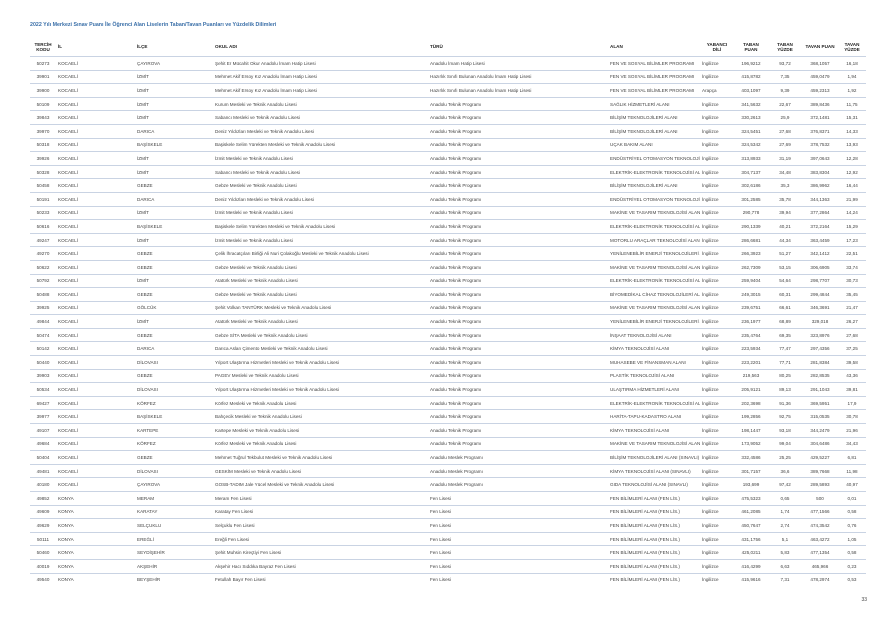  I want to click on cell-ilce: İZMİT, so click(174, 158).